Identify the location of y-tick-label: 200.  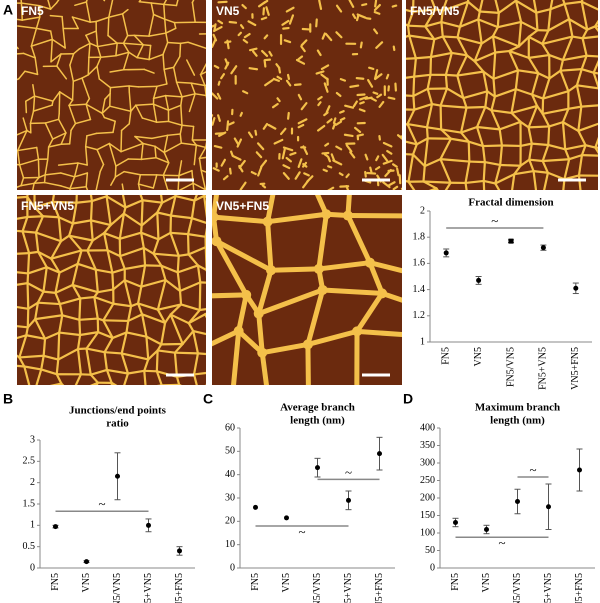
(427, 497).